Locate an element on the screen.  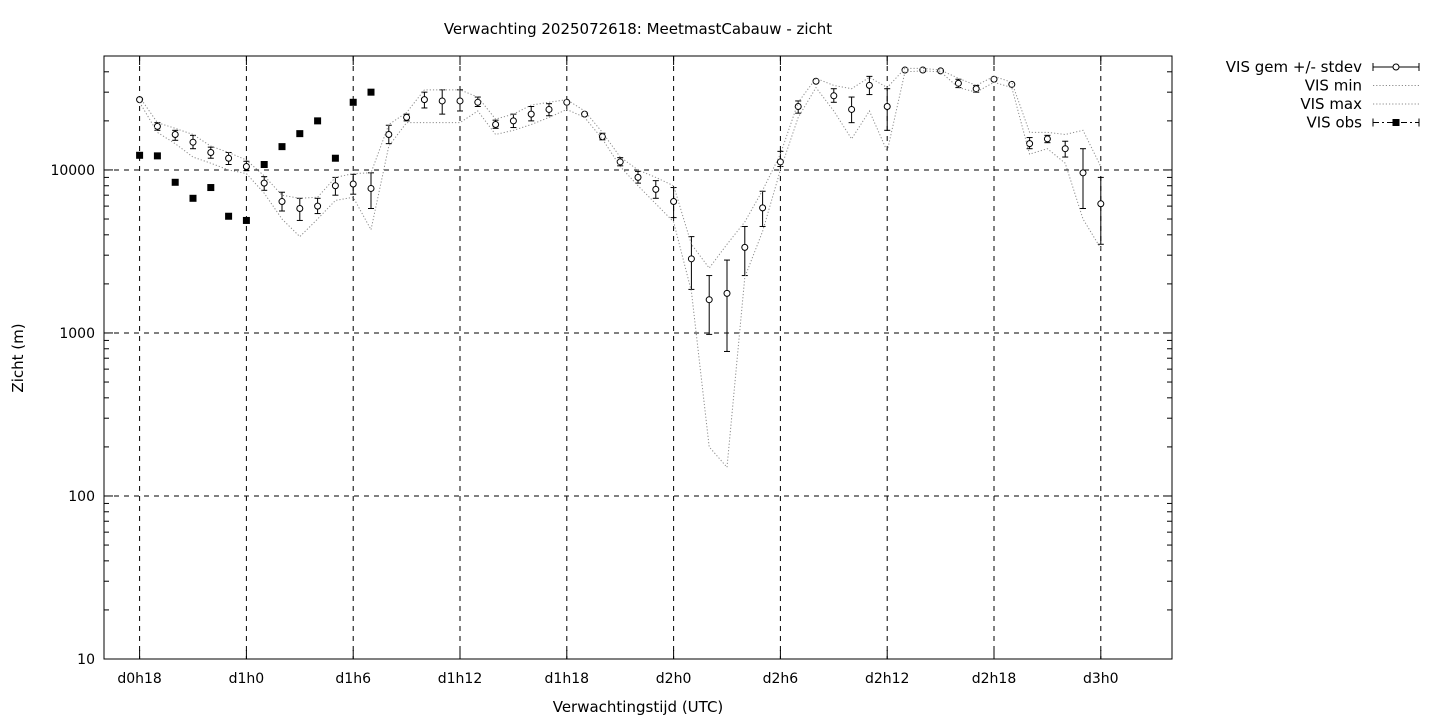
x-tick-label: d3h0 is located at coordinates (1101, 679).